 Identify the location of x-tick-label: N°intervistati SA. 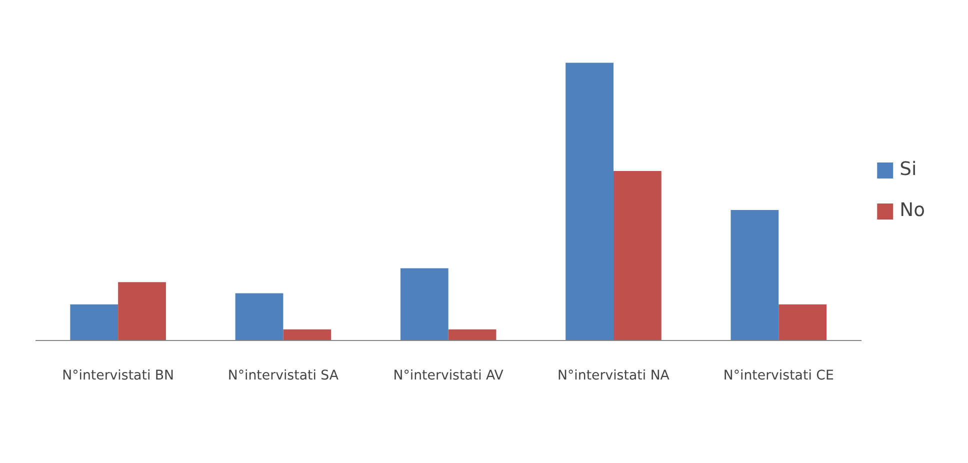
(283, 376).